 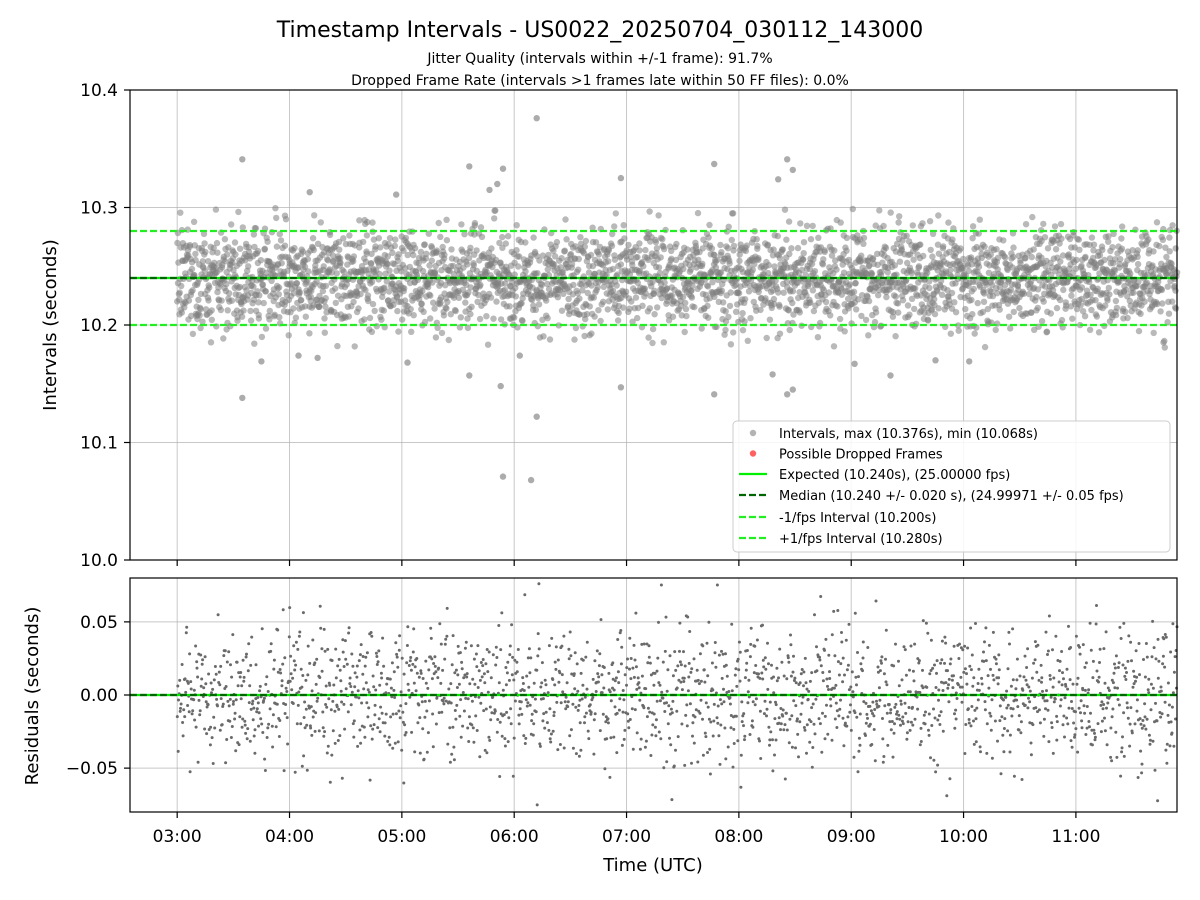 What do you see at coordinates (861, 539) in the screenshot?
I see `legend-plus-fps-label: +1/fps Interval (10.280s)` at bounding box center [861, 539].